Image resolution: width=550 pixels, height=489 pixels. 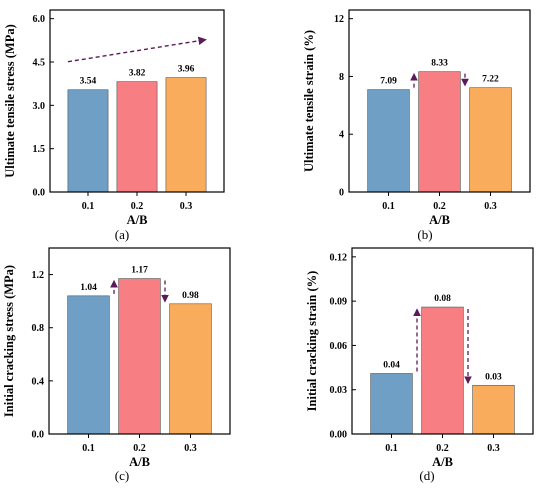 I want to click on trend-arrow, so click(x=137, y=49).